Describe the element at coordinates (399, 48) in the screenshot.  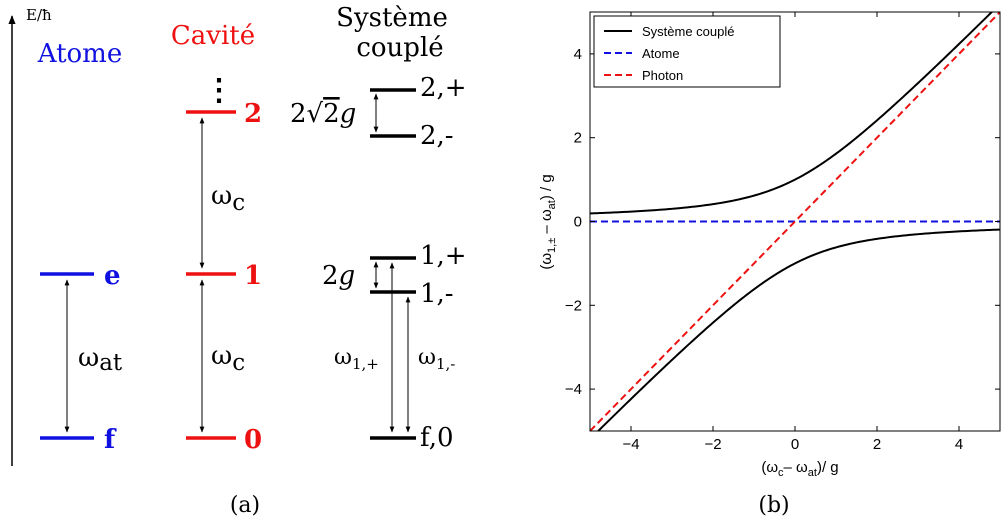
I see `coupled-title-line2: couplé` at that location.